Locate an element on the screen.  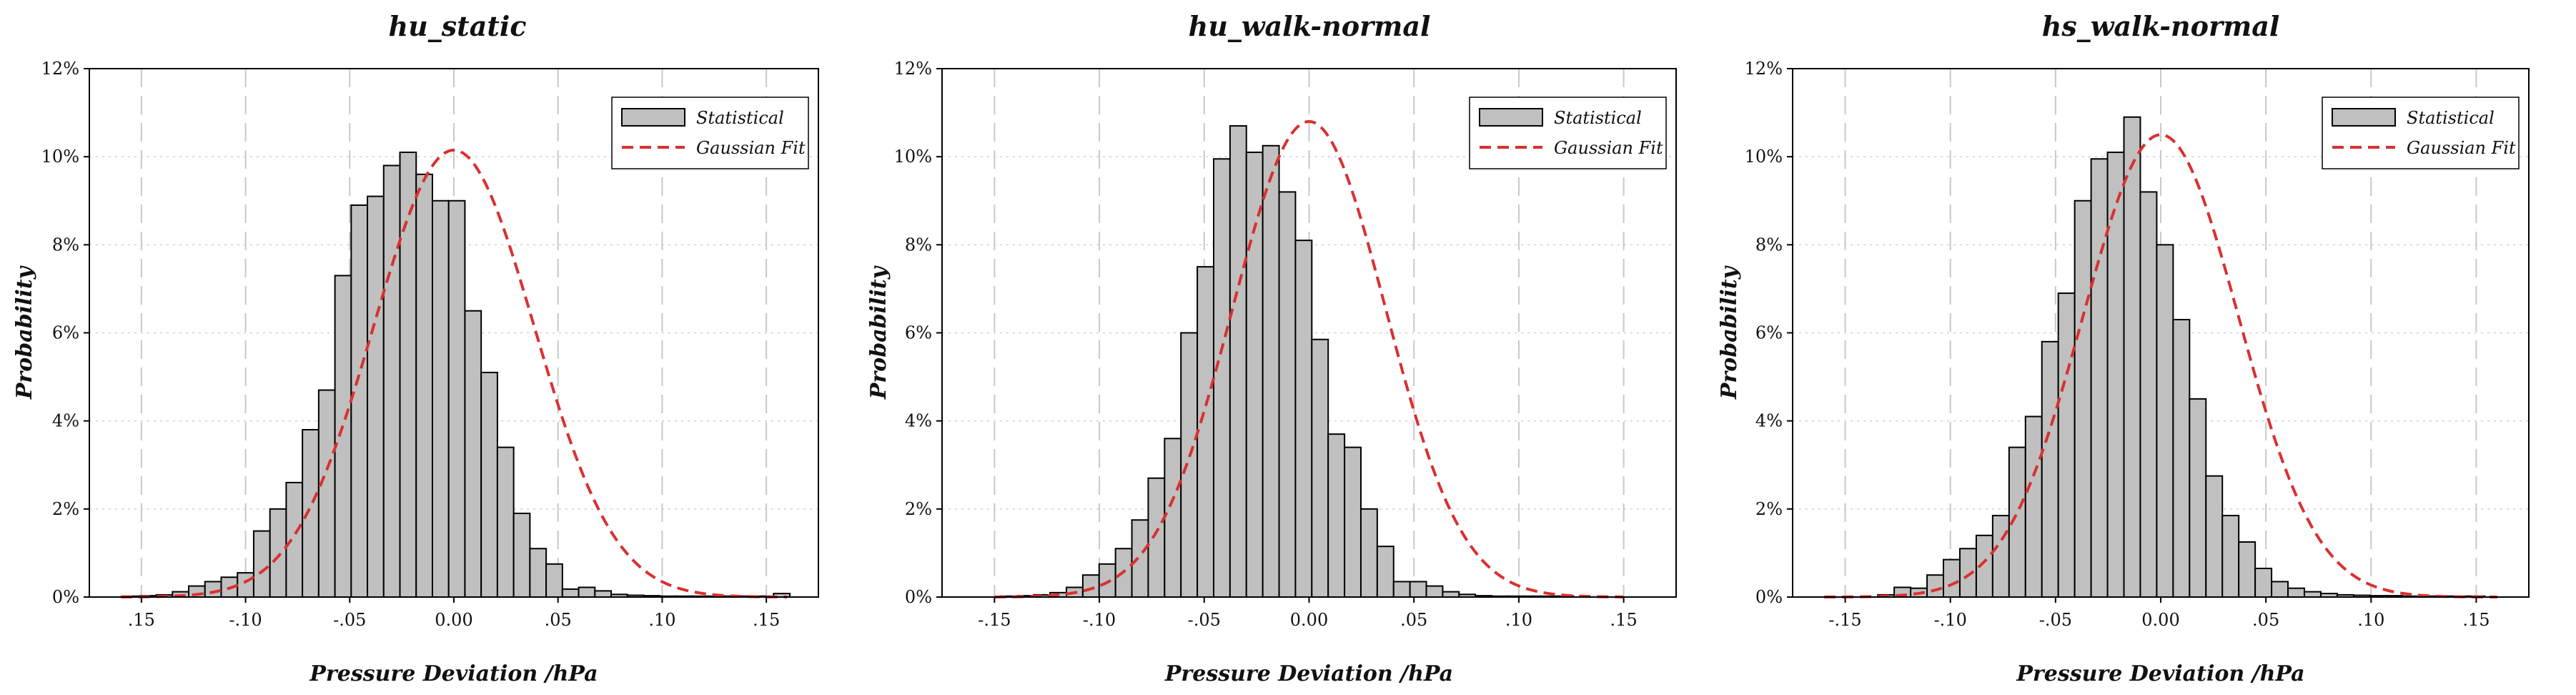
x-tick-label: -.10 is located at coordinates (1950, 620).